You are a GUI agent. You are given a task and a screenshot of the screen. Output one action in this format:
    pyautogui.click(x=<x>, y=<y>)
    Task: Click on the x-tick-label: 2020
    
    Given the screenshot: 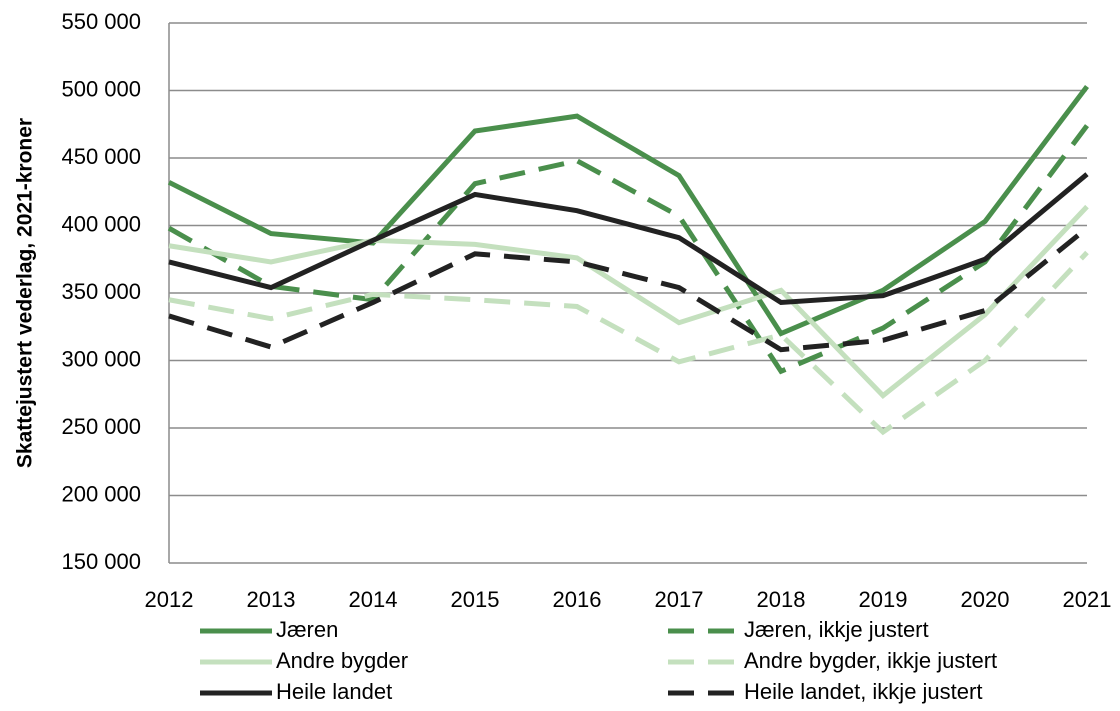 What is the action you would take?
    pyautogui.click(x=985, y=599)
    